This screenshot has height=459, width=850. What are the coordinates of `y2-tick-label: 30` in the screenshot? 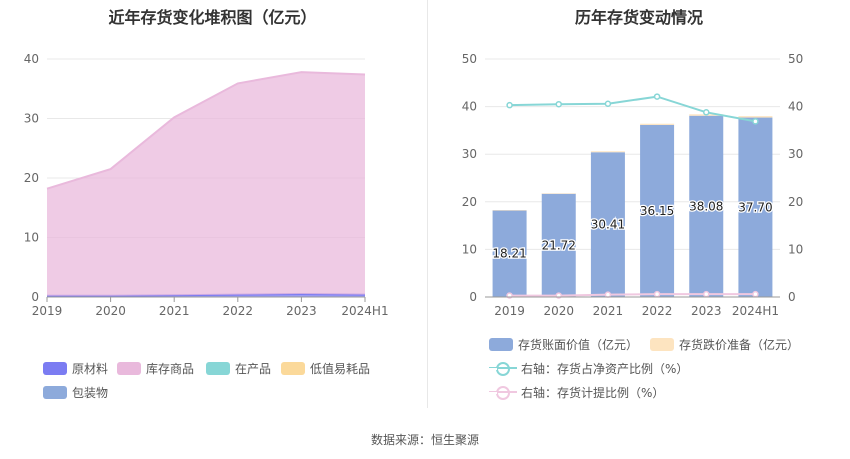 It's located at (795, 154).